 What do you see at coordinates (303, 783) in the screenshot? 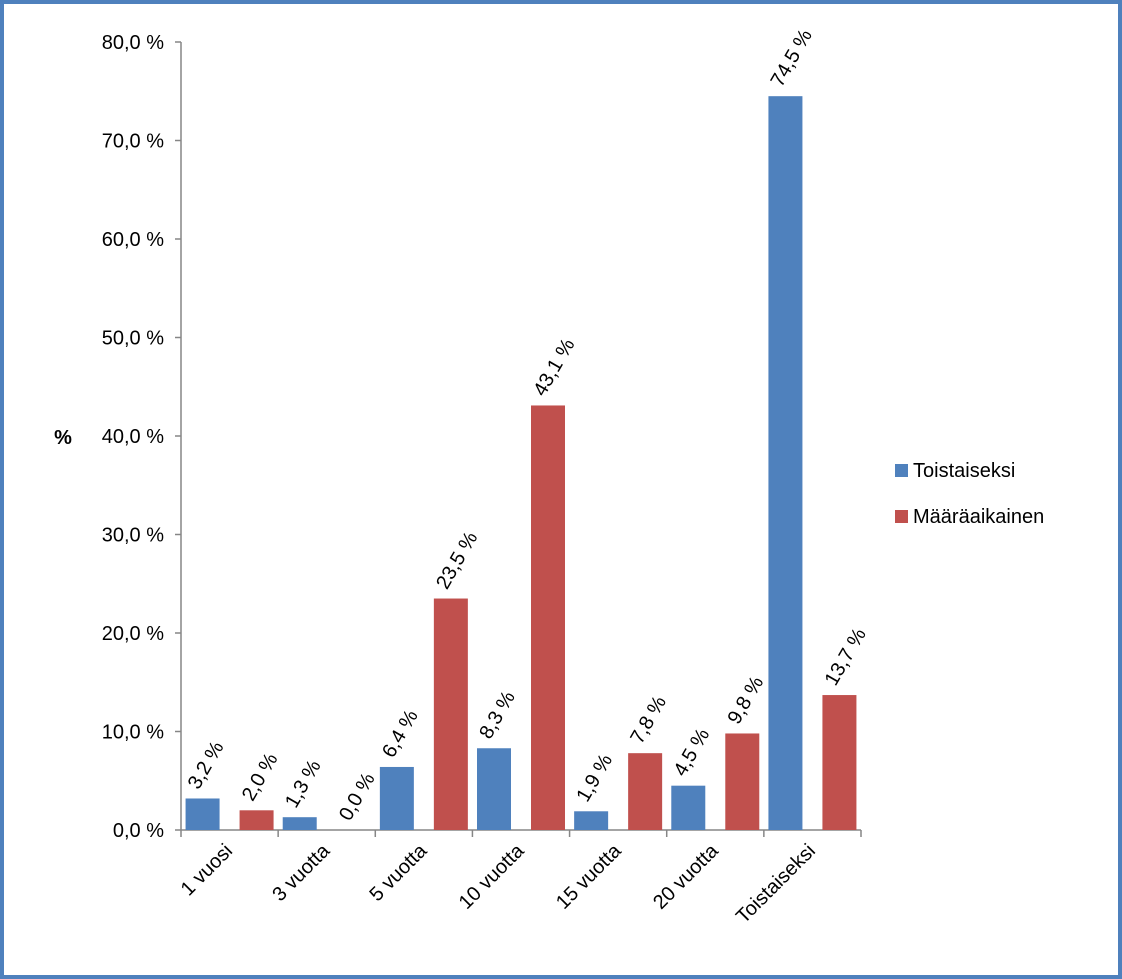
I see `data-label: 1,3 %` at bounding box center [303, 783].